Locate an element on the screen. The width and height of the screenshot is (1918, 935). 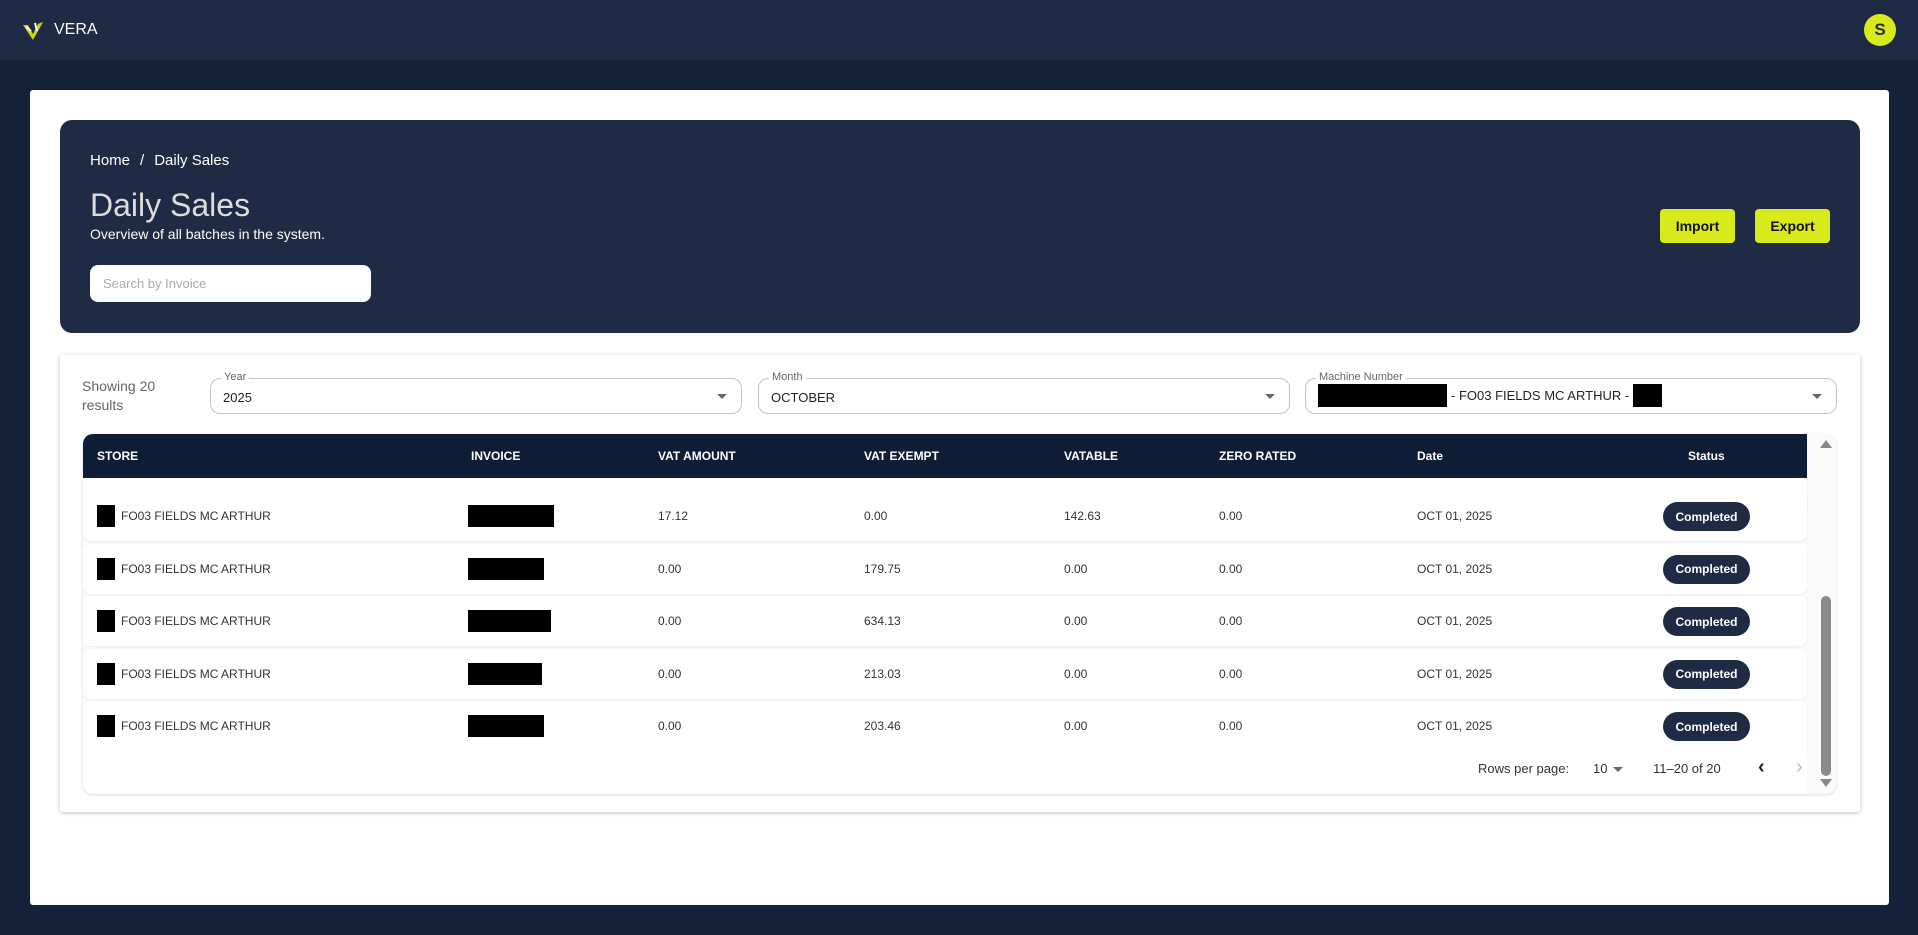
column-vat-amount: VAT AMOUNT is located at coordinates (697, 456).